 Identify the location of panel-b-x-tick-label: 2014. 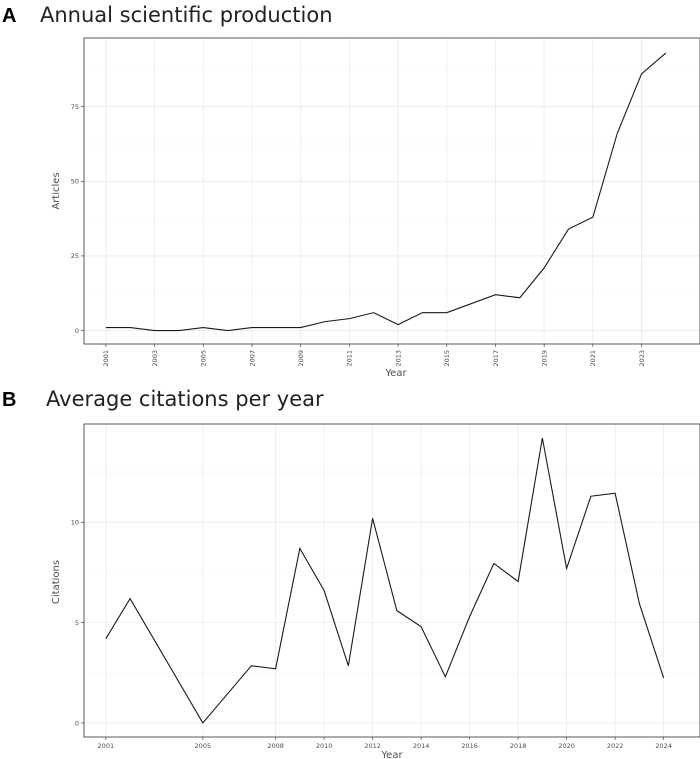
(421, 746).